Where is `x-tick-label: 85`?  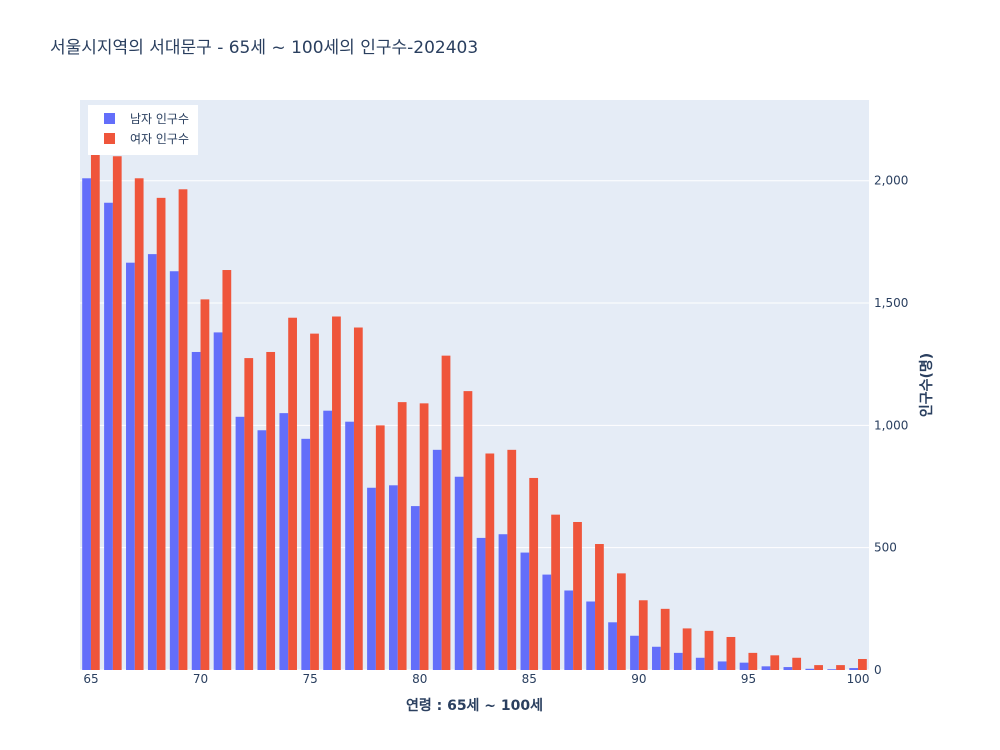
x-tick-label: 85 is located at coordinates (529, 679).